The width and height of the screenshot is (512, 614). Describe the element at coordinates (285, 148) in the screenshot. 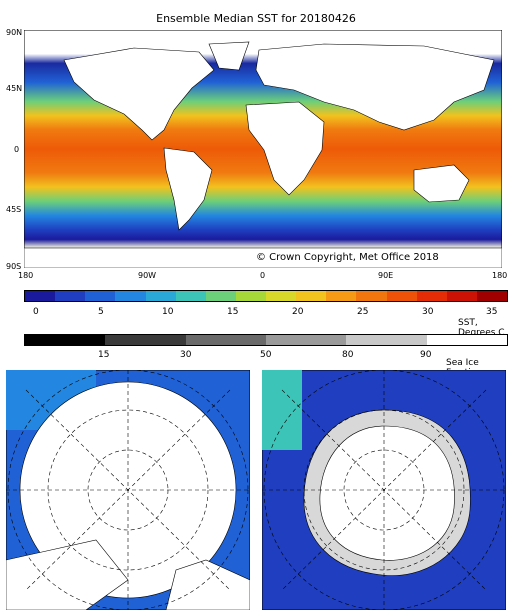

I see `africa-land` at that location.